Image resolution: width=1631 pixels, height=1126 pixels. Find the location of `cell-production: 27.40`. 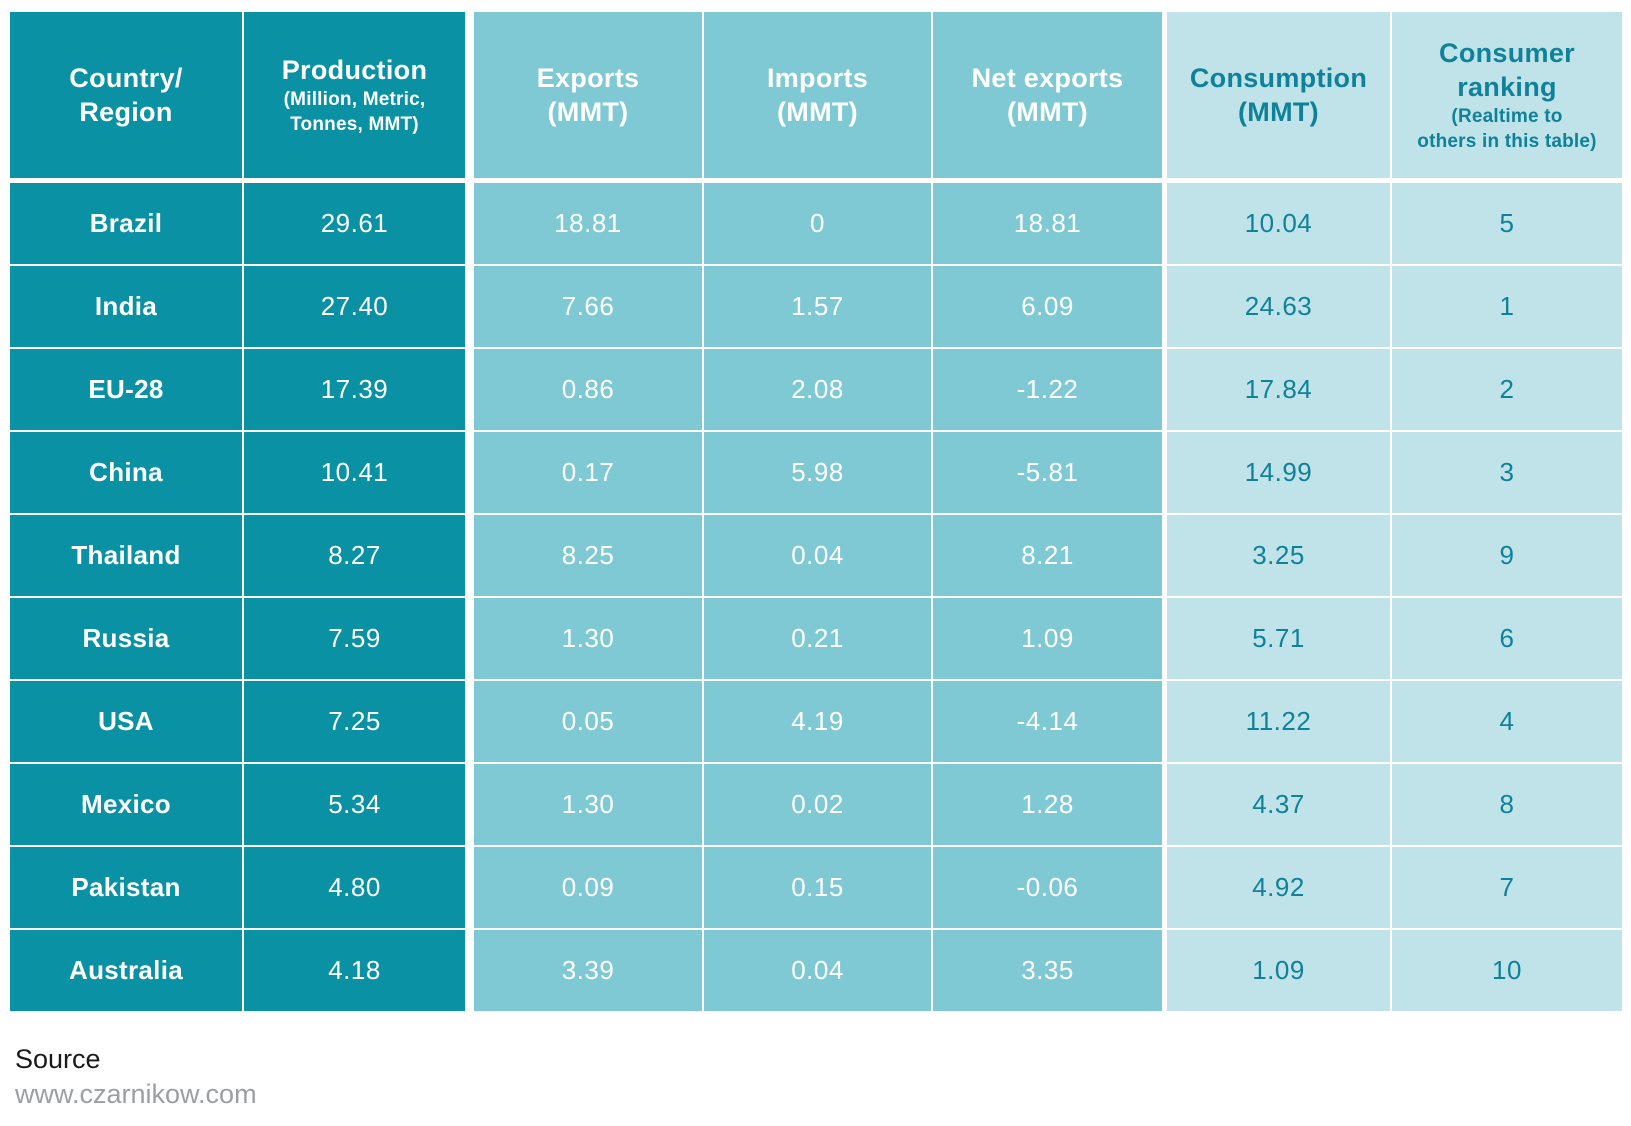

cell-production: 27.40 is located at coordinates (354, 306).